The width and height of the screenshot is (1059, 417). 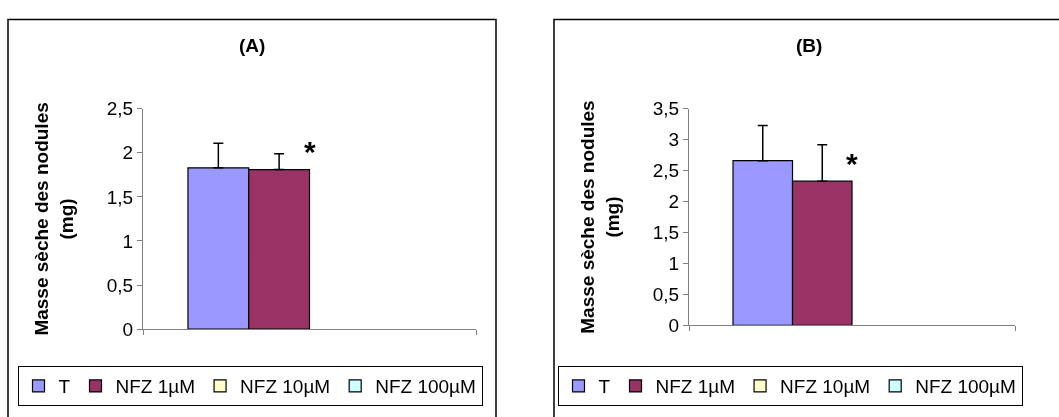 I want to click on y-tick-label: 3,5, so click(x=666, y=109).